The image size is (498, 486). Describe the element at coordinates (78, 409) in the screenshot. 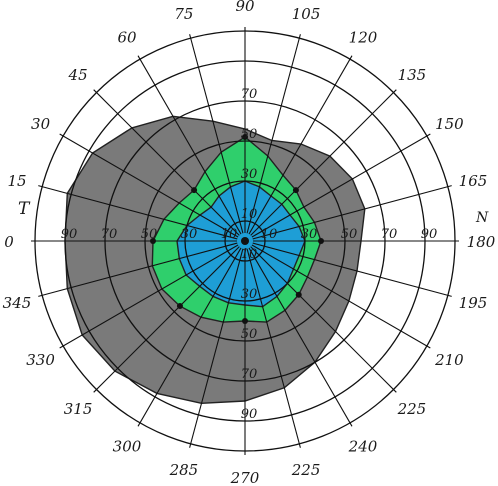

I see `angle-label: 315` at that location.